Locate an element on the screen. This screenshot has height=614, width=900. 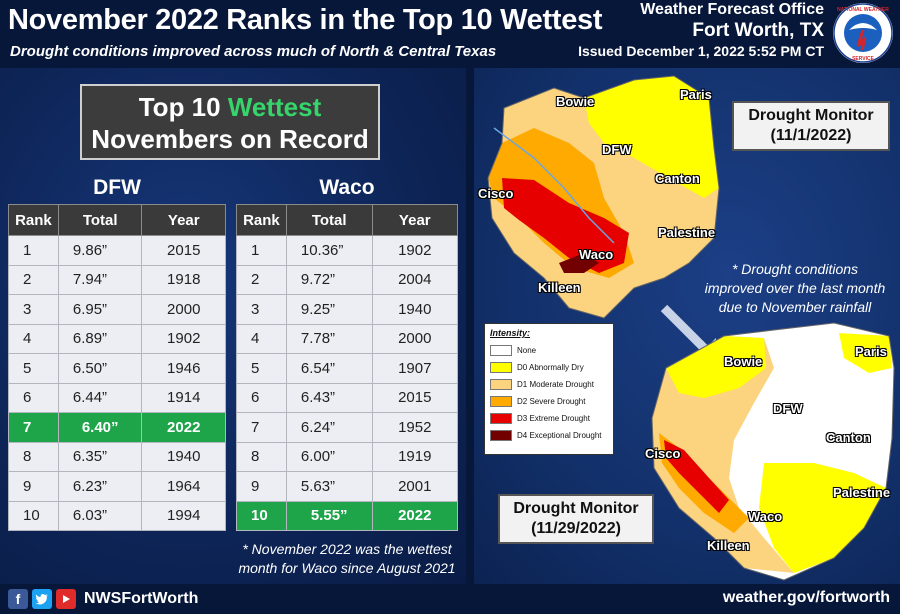
map1-label-canton: Canton is located at coordinates (677, 178).